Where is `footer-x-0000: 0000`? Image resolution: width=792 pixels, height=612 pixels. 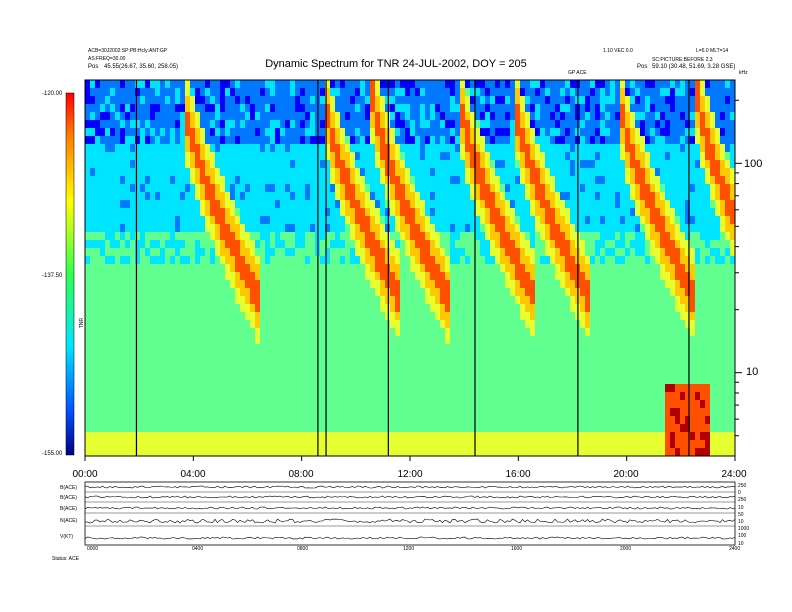 footer-x-0000: 0000 is located at coordinates (93, 549).